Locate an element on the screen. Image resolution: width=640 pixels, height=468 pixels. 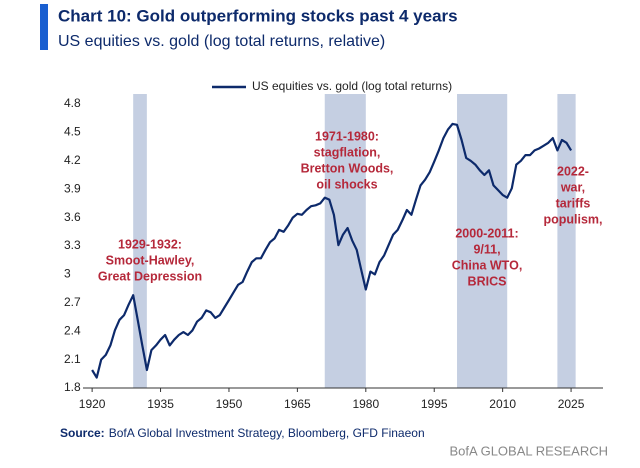
y-tick-label: 3 is located at coordinates (67, 274).